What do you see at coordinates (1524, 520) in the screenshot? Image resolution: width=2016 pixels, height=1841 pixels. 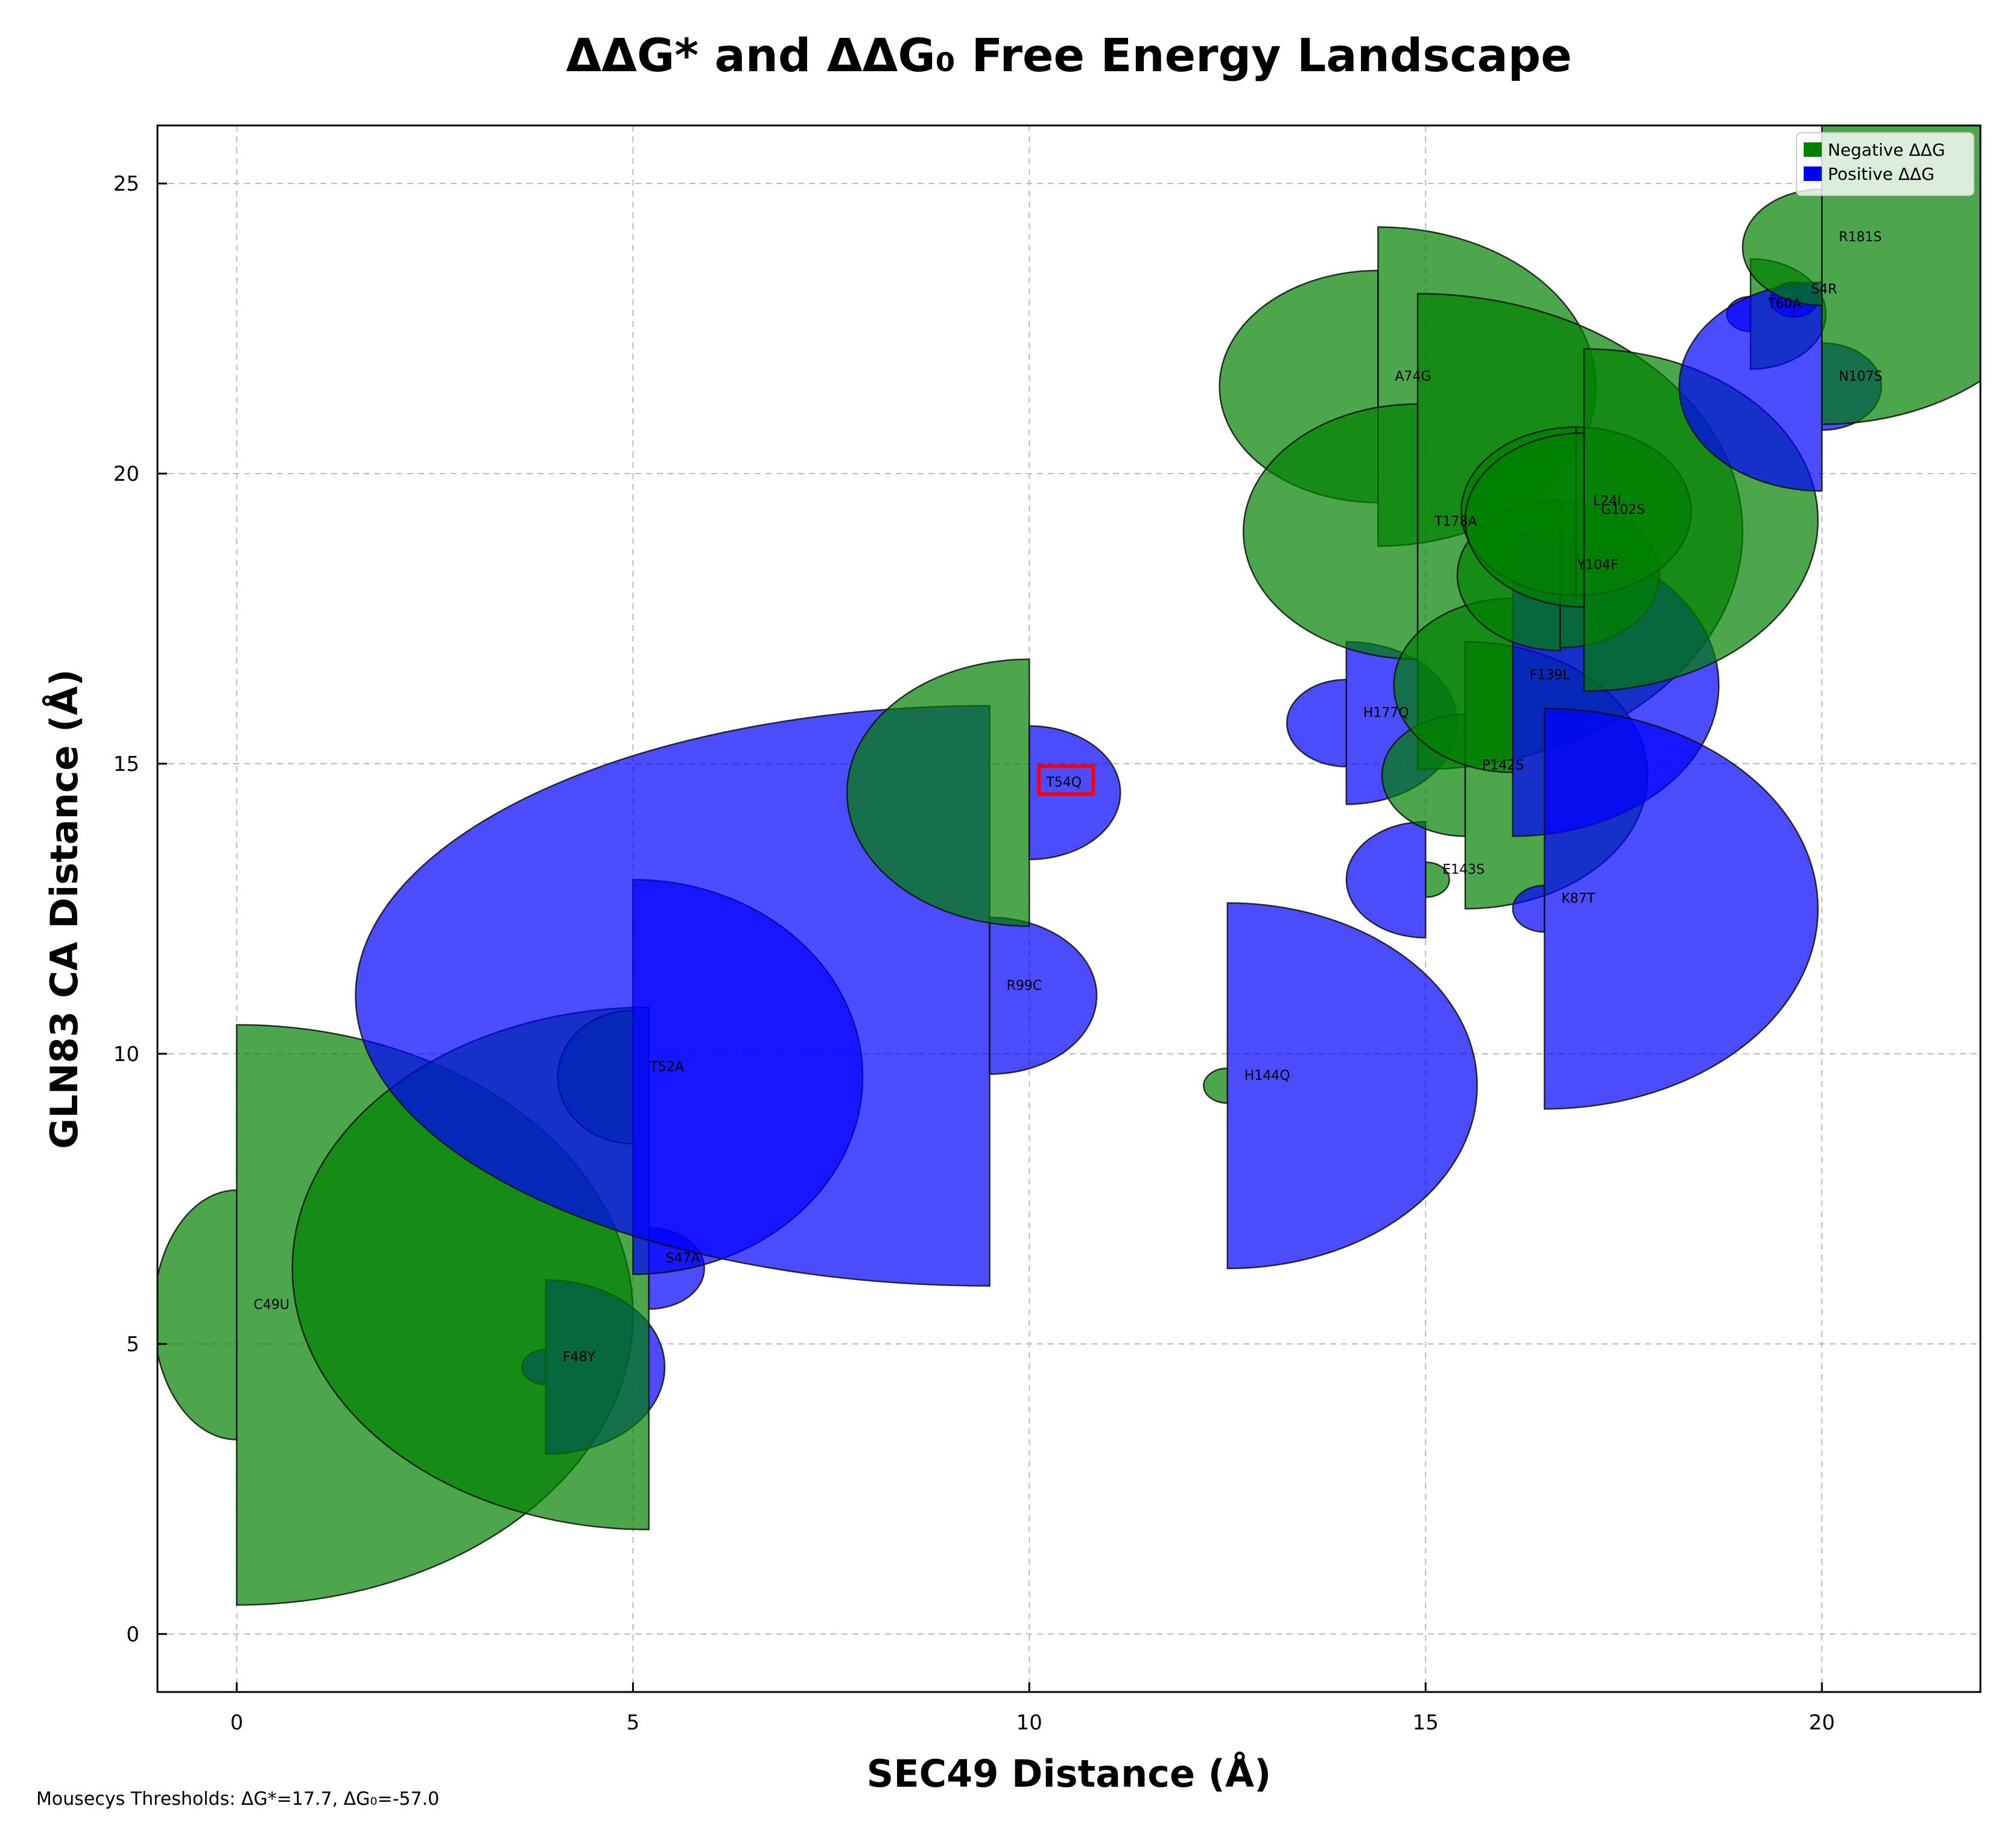 I see `half-ellipse-left-g102s` at bounding box center [1524, 520].